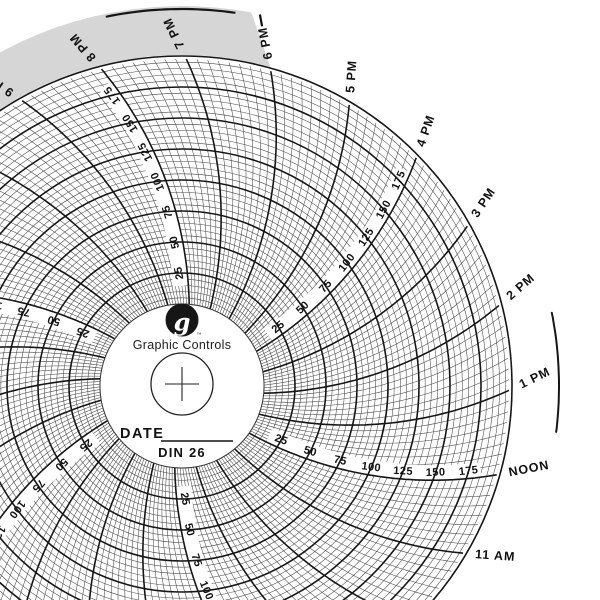 This screenshot has height=600, width=600. Describe the element at coordinates (4, 534) in the screenshot. I see `scale-number-125-hour-4: 125` at that location.